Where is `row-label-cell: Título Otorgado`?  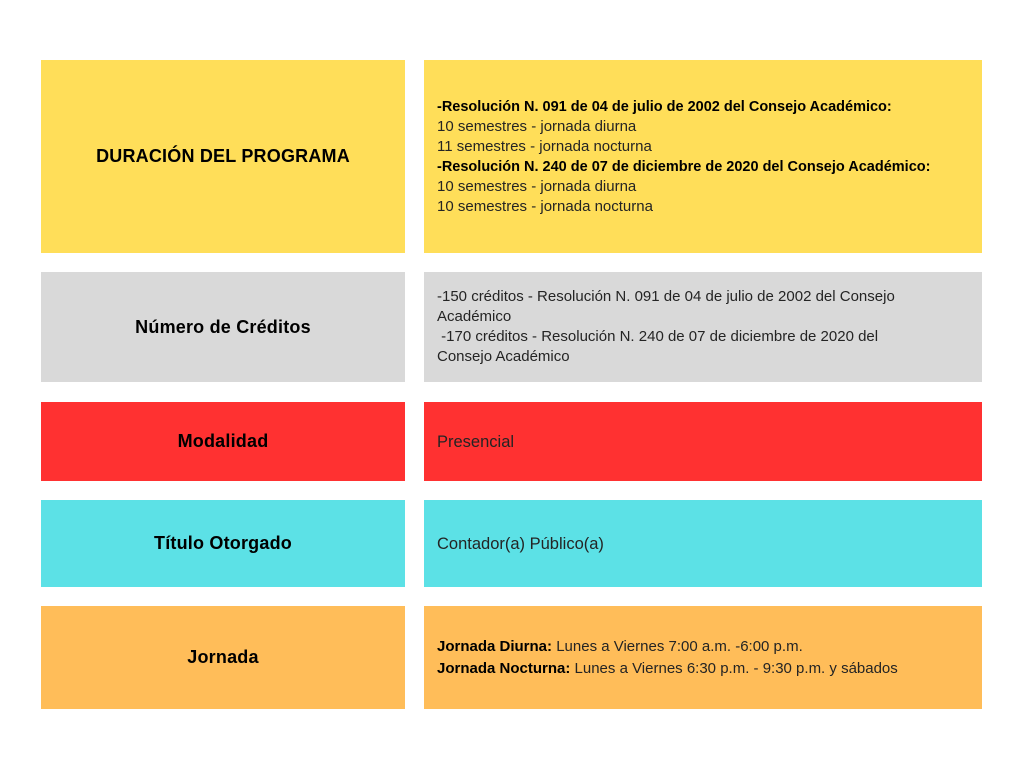
row-label-cell: Título Otorgado is located at coordinates (223, 543).